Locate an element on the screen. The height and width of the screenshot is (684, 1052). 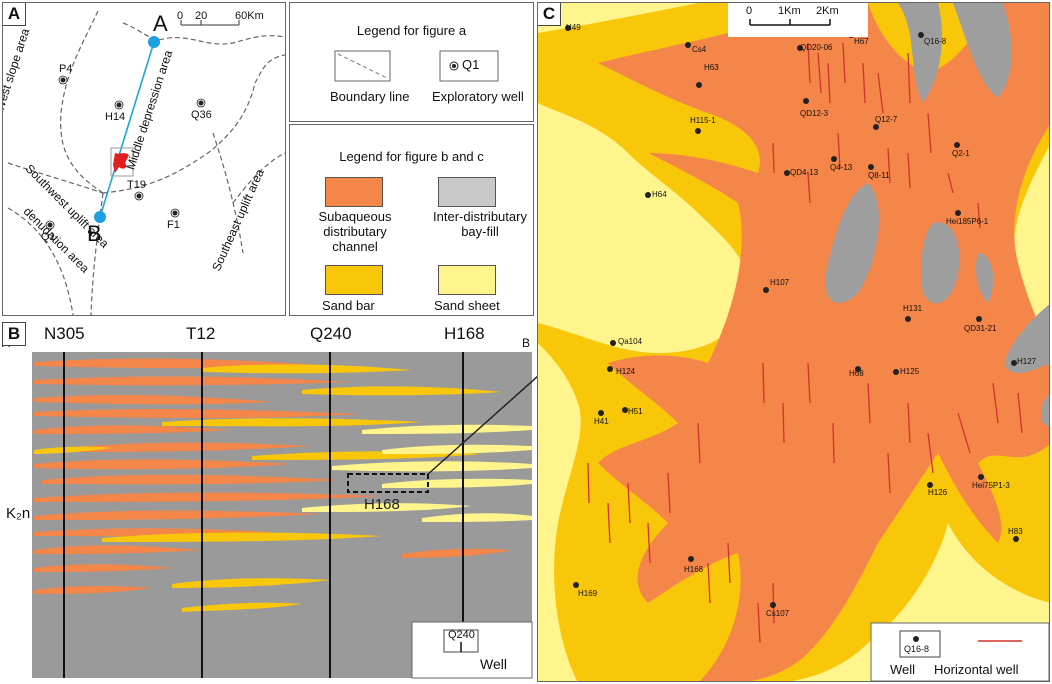
well-legend-label: Well is located at coordinates (493, 664).